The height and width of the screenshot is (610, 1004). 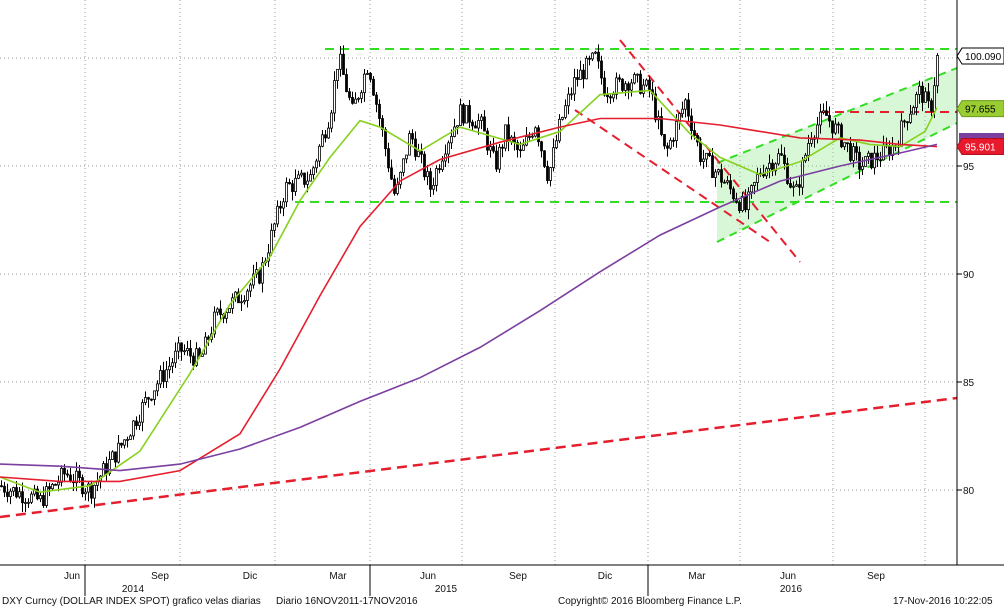 What do you see at coordinates (133, 589) in the screenshot?
I see `x-year-label: 2014` at bounding box center [133, 589].